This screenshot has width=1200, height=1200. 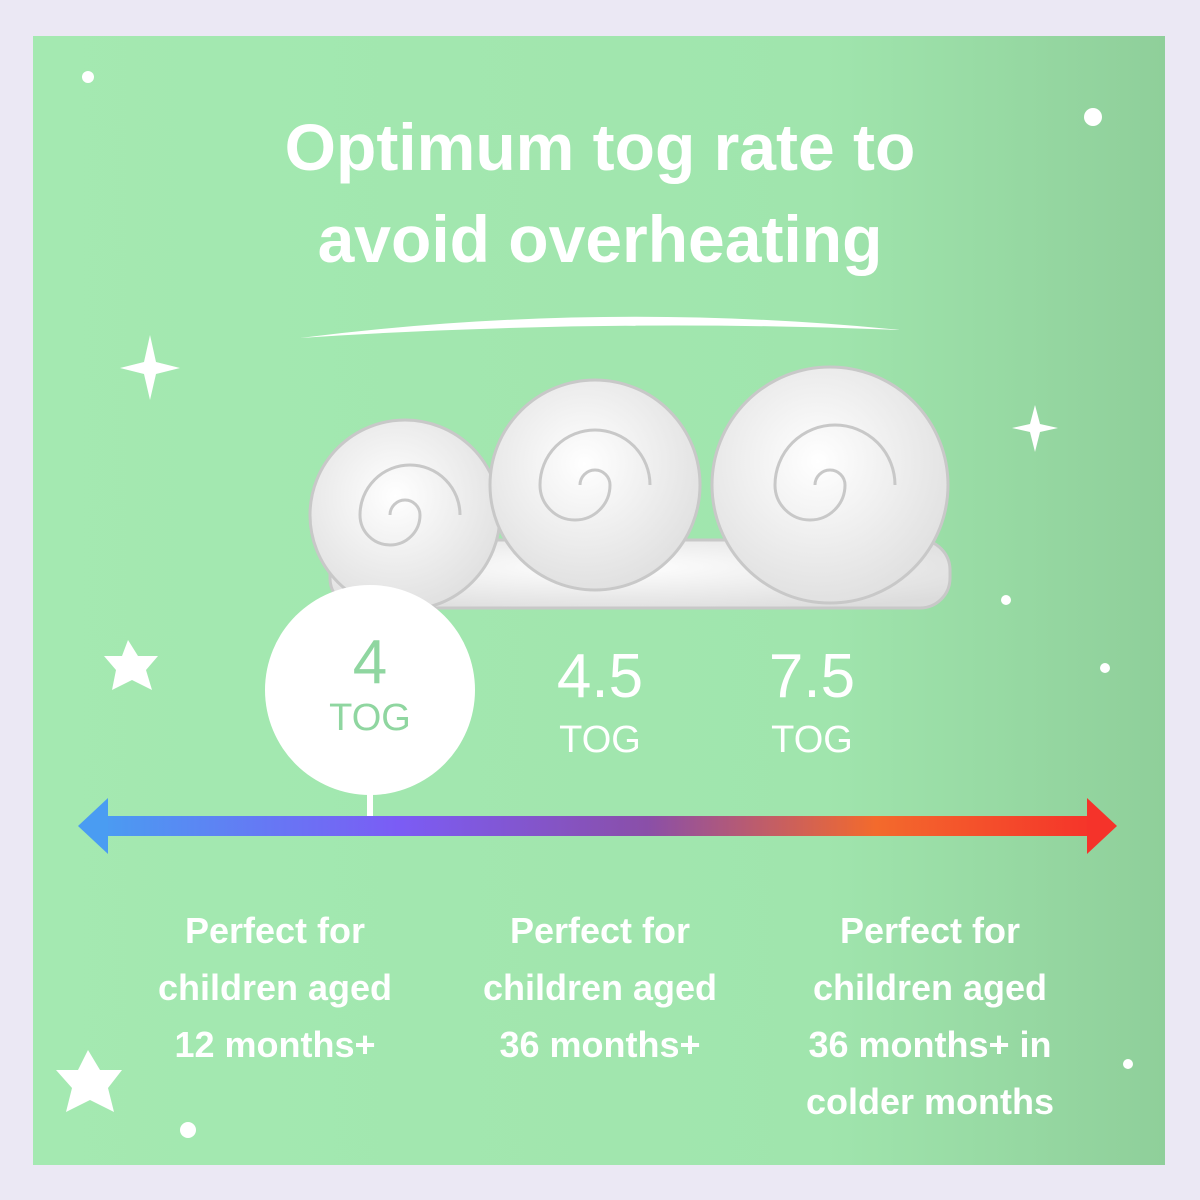 What do you see at coordinates (597, 826) in the screenshot?
I see `tog-scale` at bounding box center [597, 826].